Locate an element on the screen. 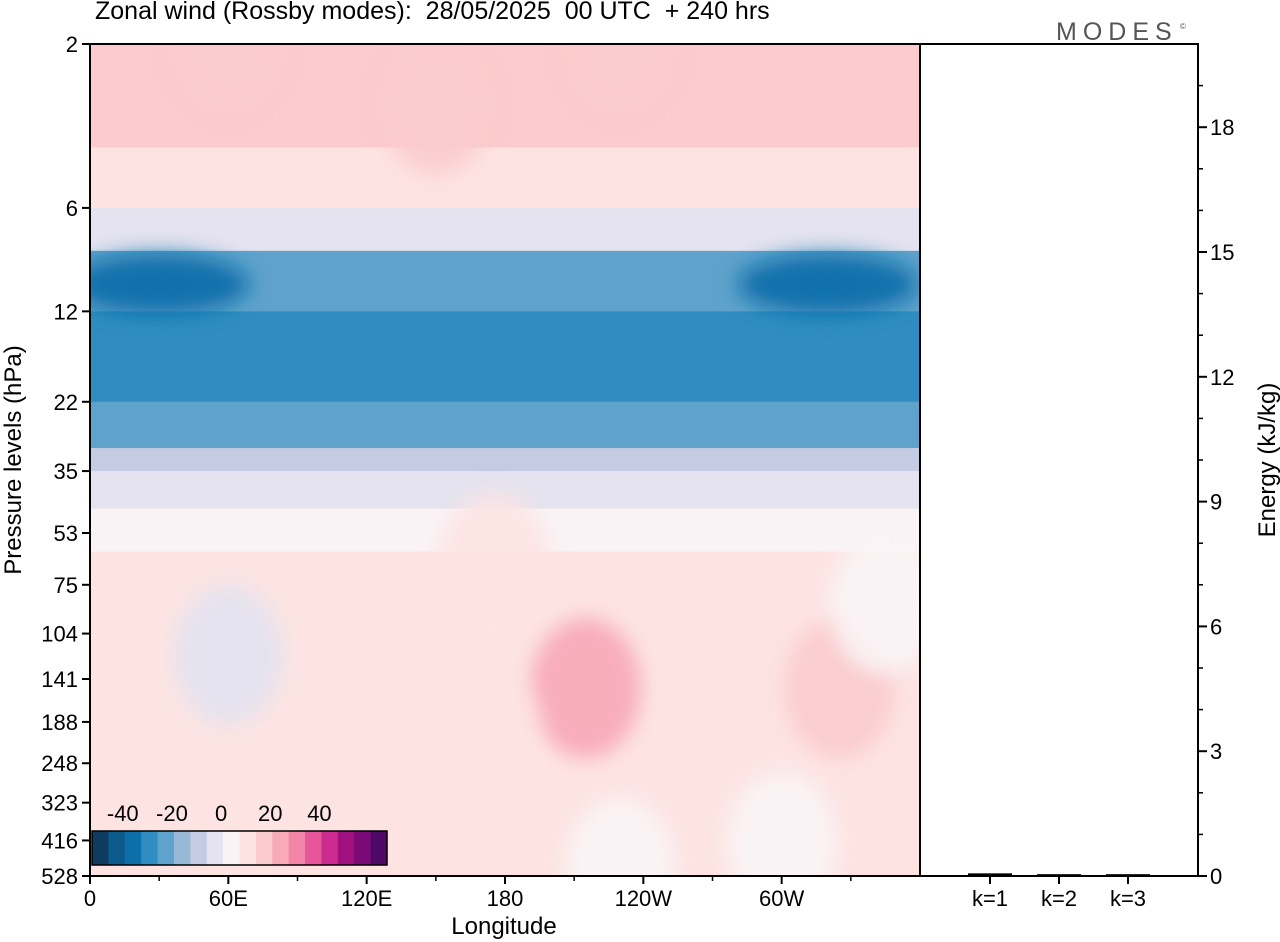  pressure-tick-label: 188 is located at coordinates (59, 722).